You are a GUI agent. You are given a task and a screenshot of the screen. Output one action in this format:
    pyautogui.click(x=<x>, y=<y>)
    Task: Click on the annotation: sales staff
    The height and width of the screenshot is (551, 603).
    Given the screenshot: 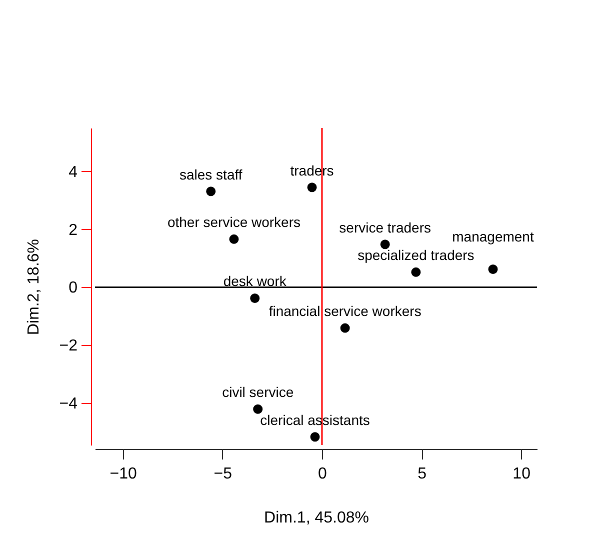 What is the action you would take?
    pyautogui.click(x=210, y=174)
    